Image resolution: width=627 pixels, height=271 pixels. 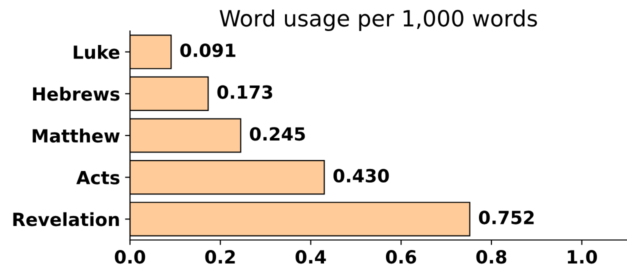 I want to click on y-tick-label: Luke, so click(x=97, y=52).